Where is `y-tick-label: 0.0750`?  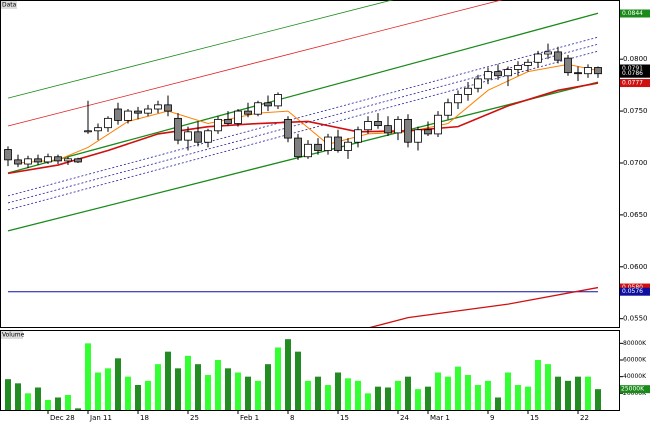 y-tick-label: 0.0750 is located at coordinates (635, 111).